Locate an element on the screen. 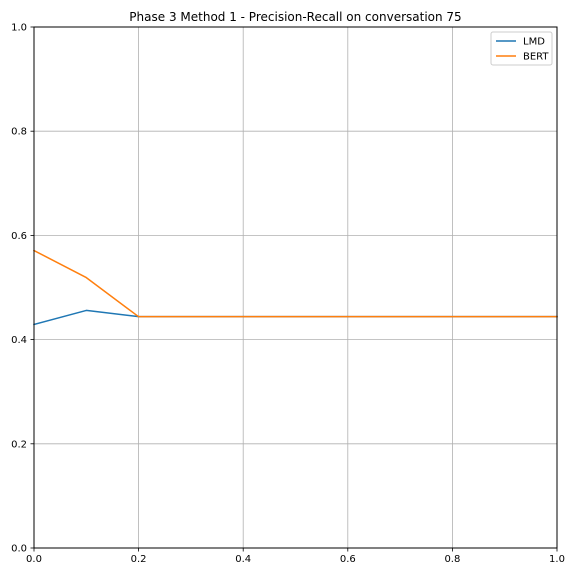 This screenshot has width=576, height=576. y-tick-label: 0.4 is located at coordinates (19, 340).